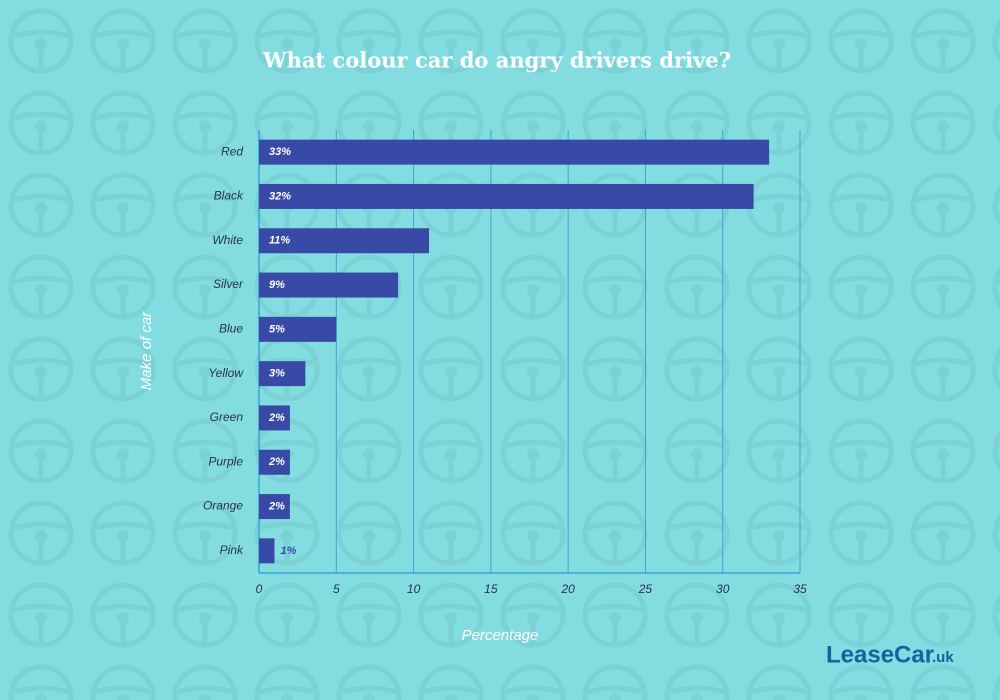  I want to click on x-tick-label: 25, so click(645, 589).